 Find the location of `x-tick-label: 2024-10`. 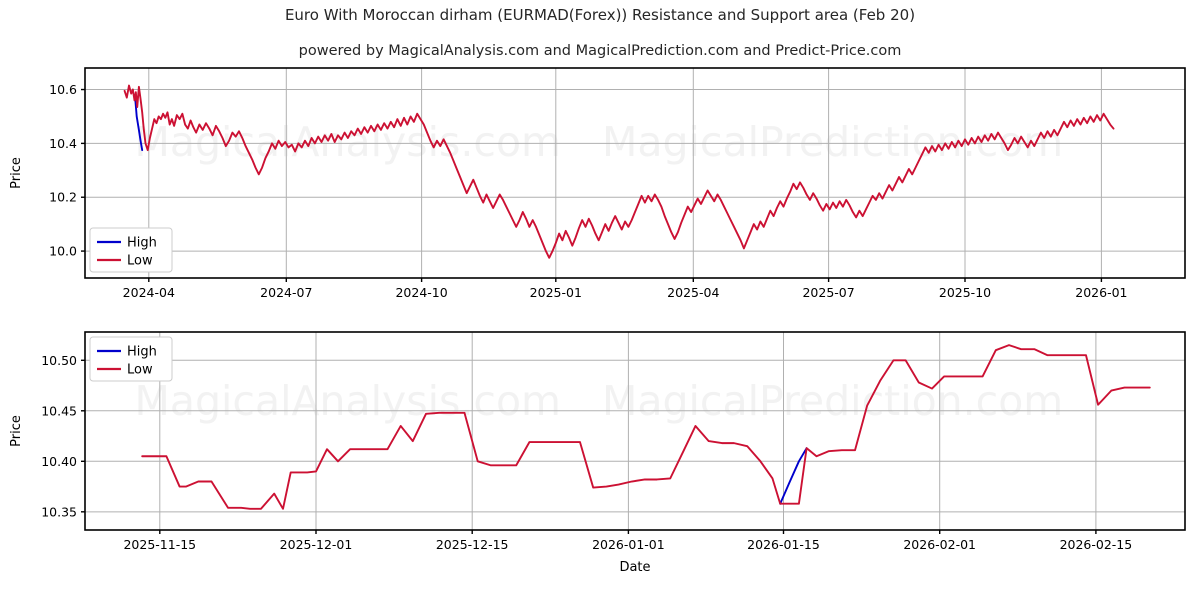

x-tick-label: 2024-10 is located at coordinates (421, 292).